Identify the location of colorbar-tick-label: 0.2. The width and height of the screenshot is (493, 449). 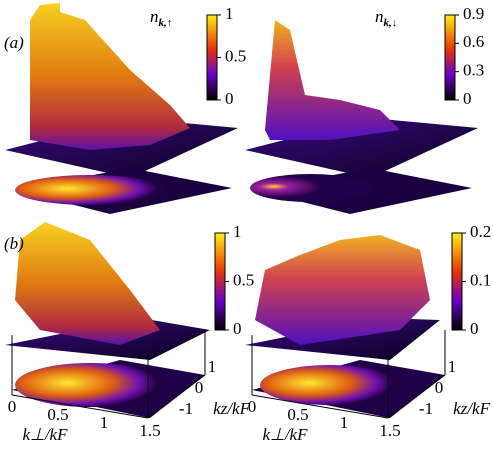
(480, 231).